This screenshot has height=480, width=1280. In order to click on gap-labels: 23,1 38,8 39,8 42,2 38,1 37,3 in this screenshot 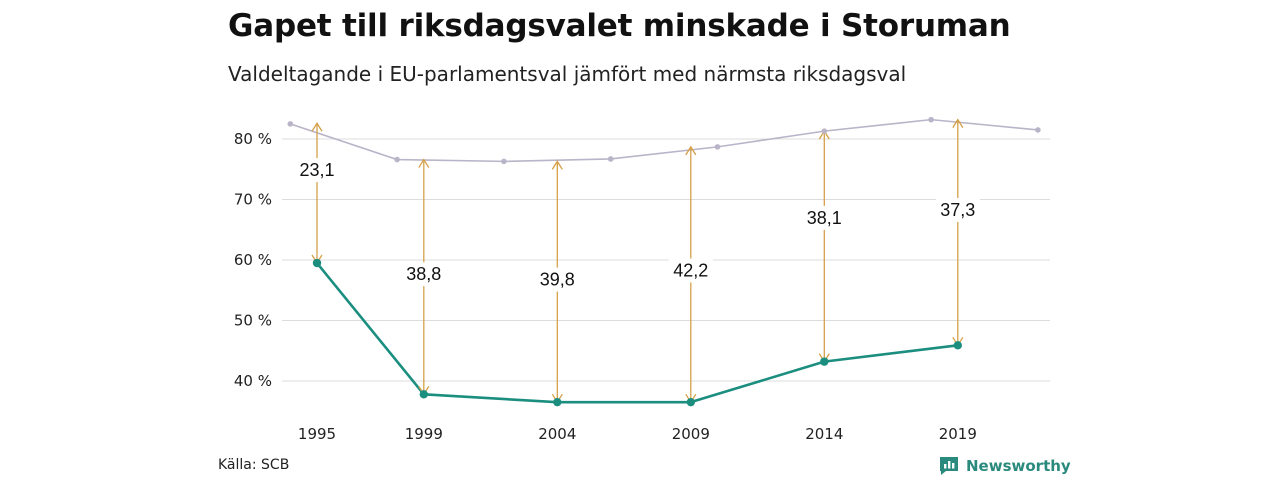, I will do `click(637, 225)`.